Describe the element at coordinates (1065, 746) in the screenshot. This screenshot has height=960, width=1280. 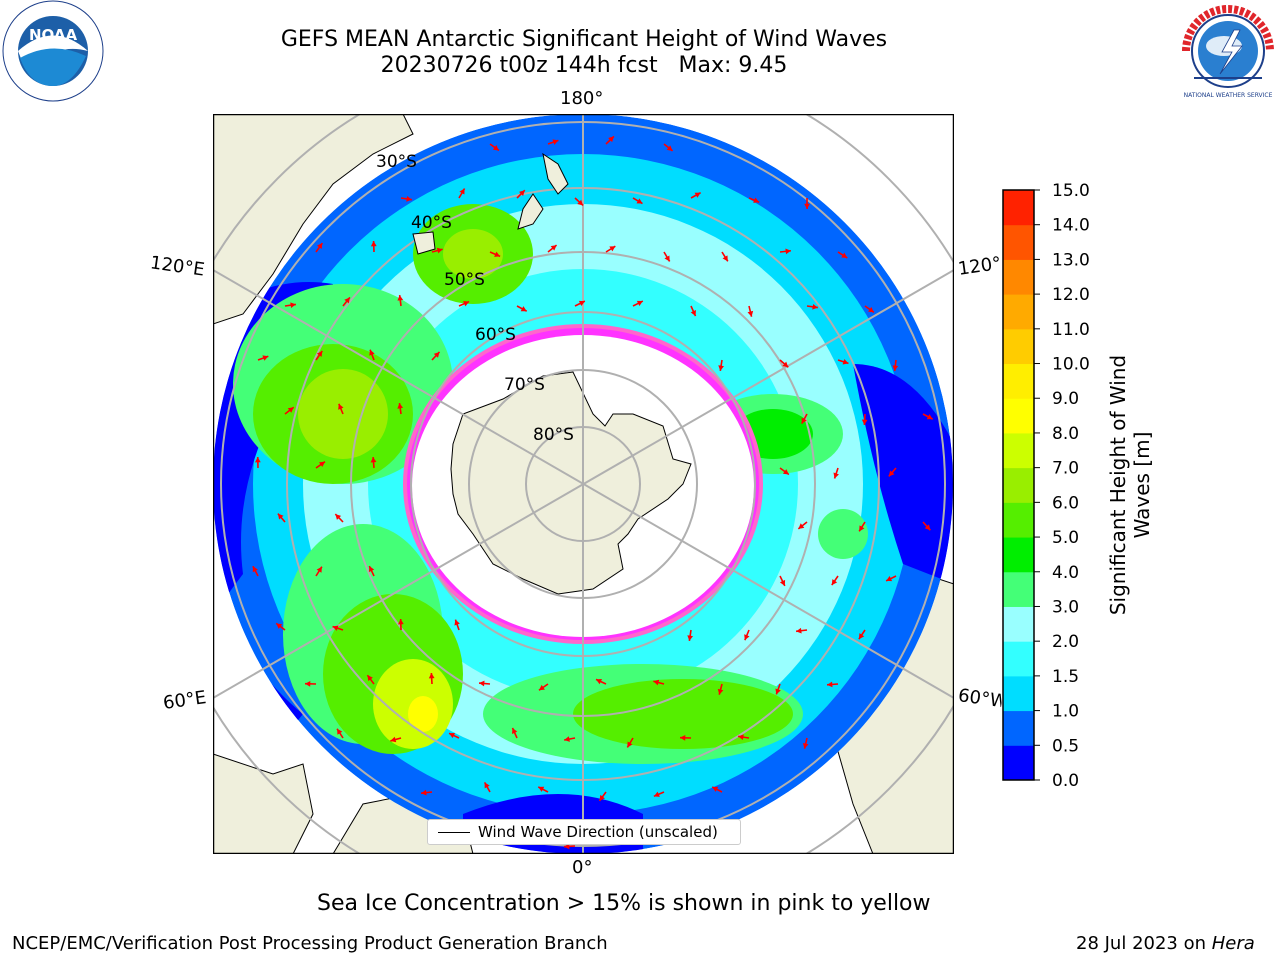
I see `colorbar-tick-label: 0.5` at that location.